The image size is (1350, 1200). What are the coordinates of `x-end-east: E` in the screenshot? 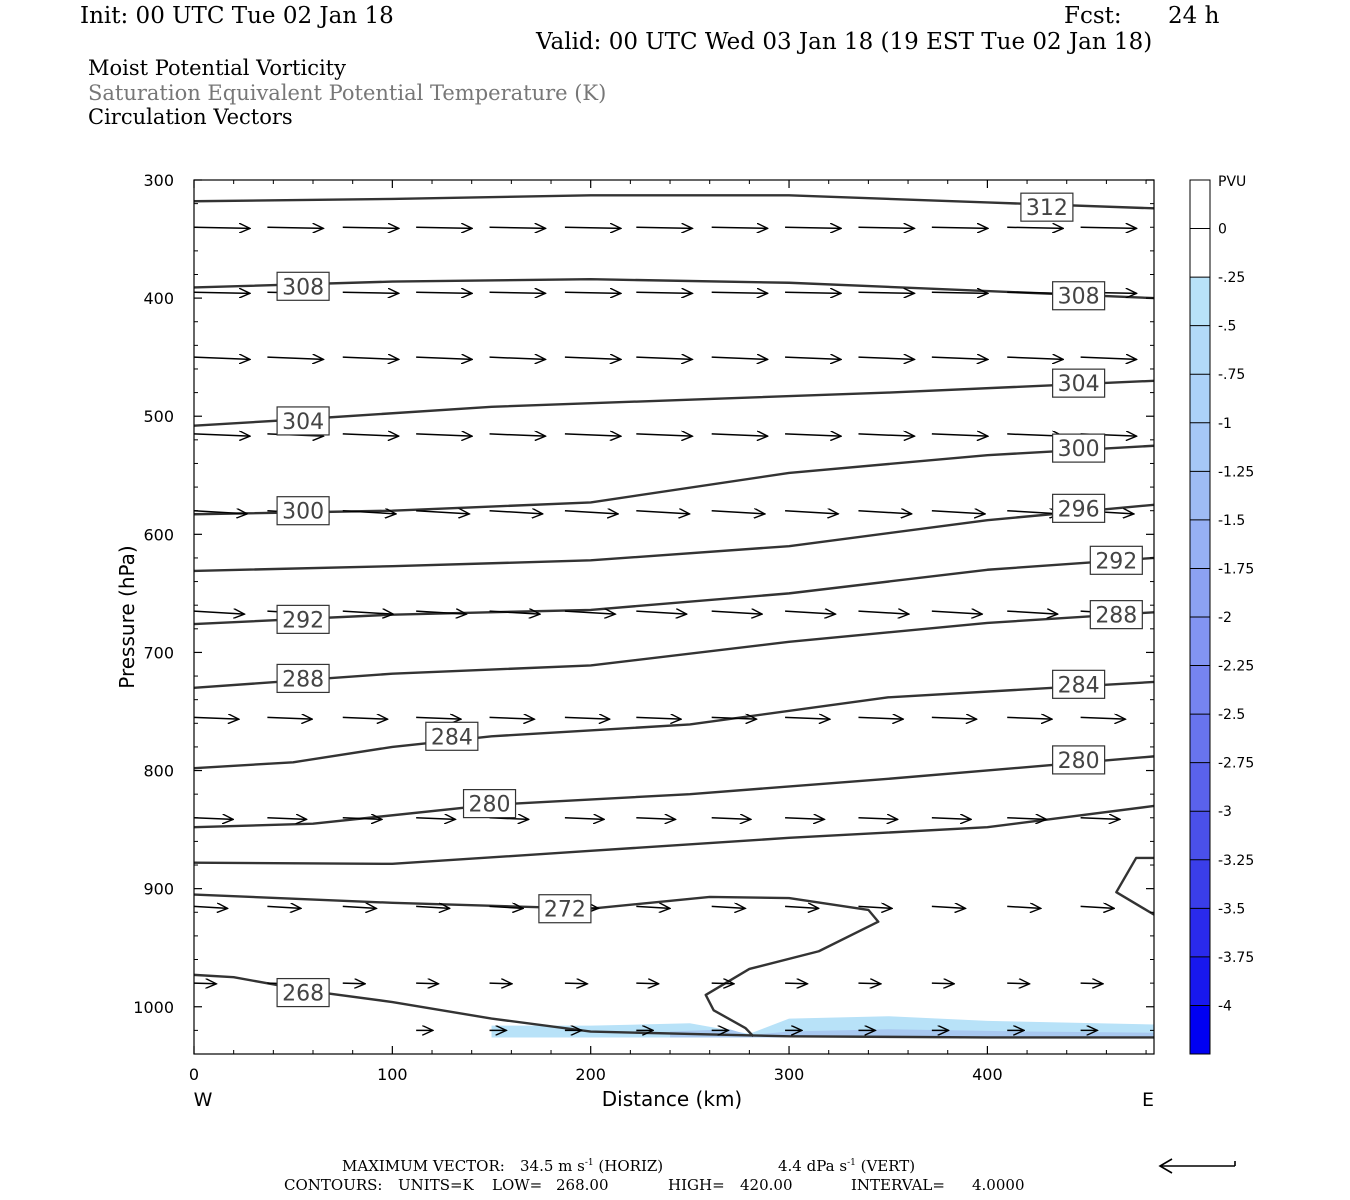 It's located at (1148, 1100).